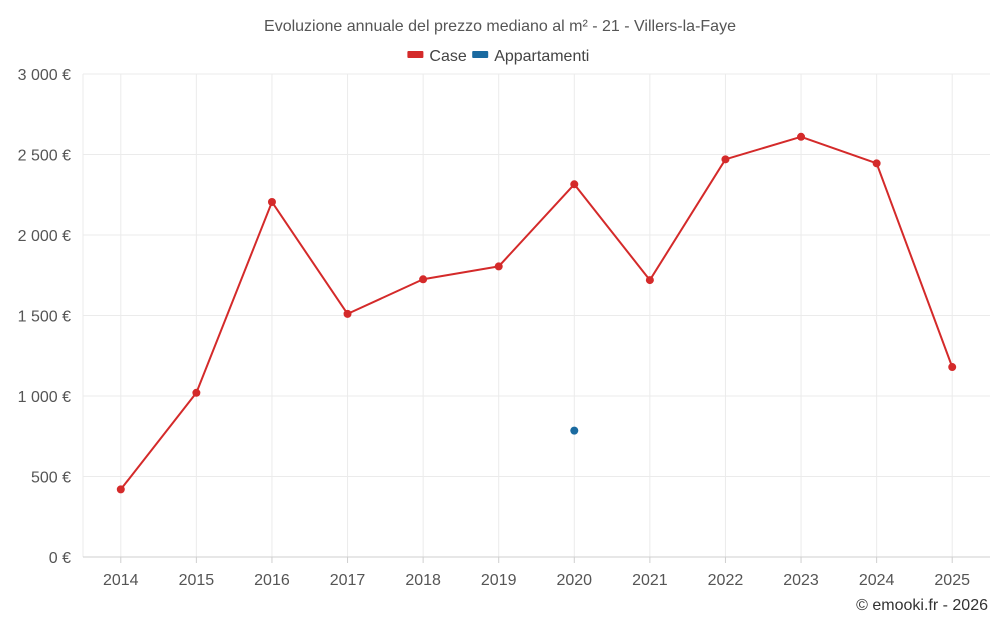  What do you see at coordinates (922, 605) in the screenshot?
I see `credit-text: © emooki.fr - 2026` at bounding box center [922, 605].